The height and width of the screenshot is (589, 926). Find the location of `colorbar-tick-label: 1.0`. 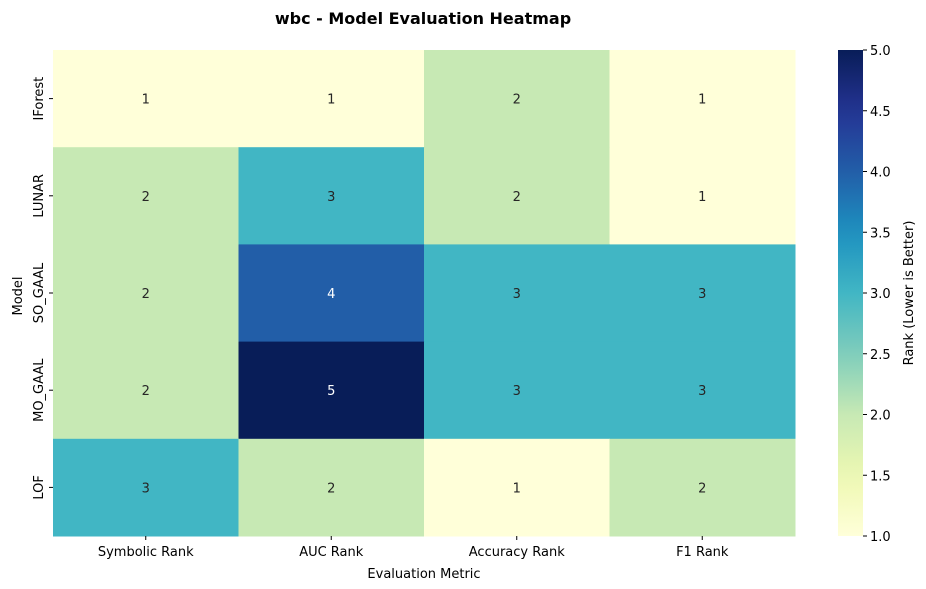

colorbar-tick-label: 1.0 is located at coordinates (880, 537).